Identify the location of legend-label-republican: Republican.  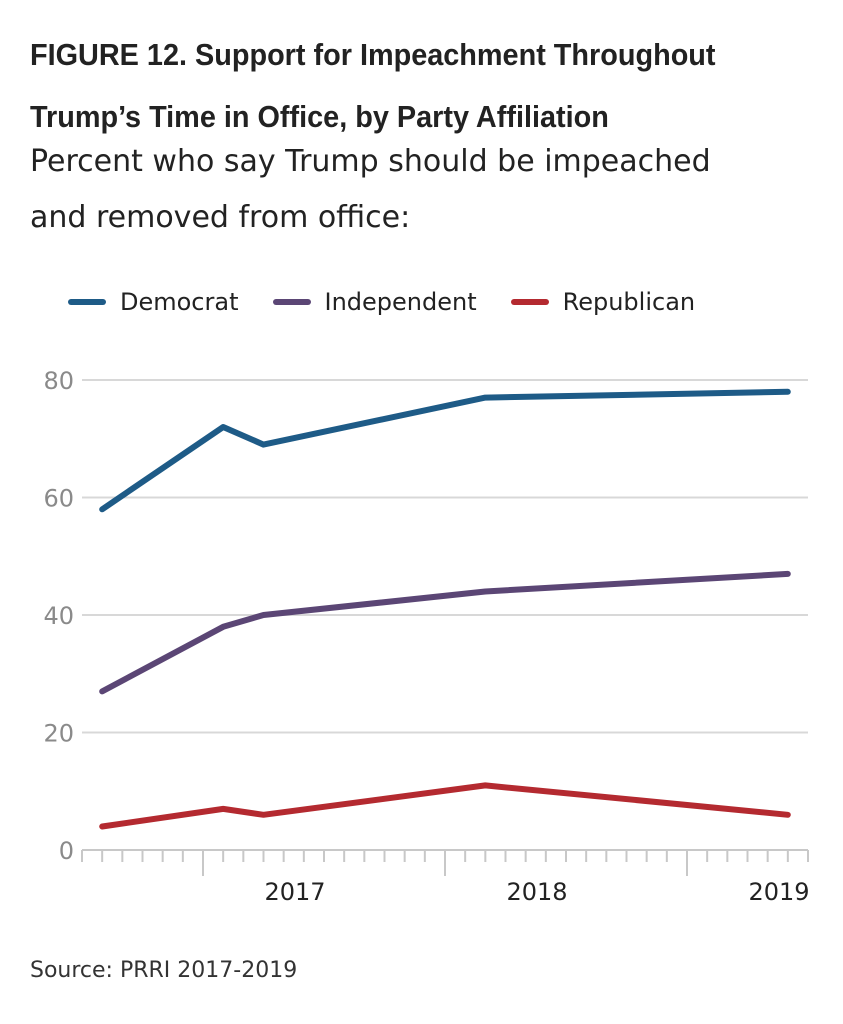
(629, 302).